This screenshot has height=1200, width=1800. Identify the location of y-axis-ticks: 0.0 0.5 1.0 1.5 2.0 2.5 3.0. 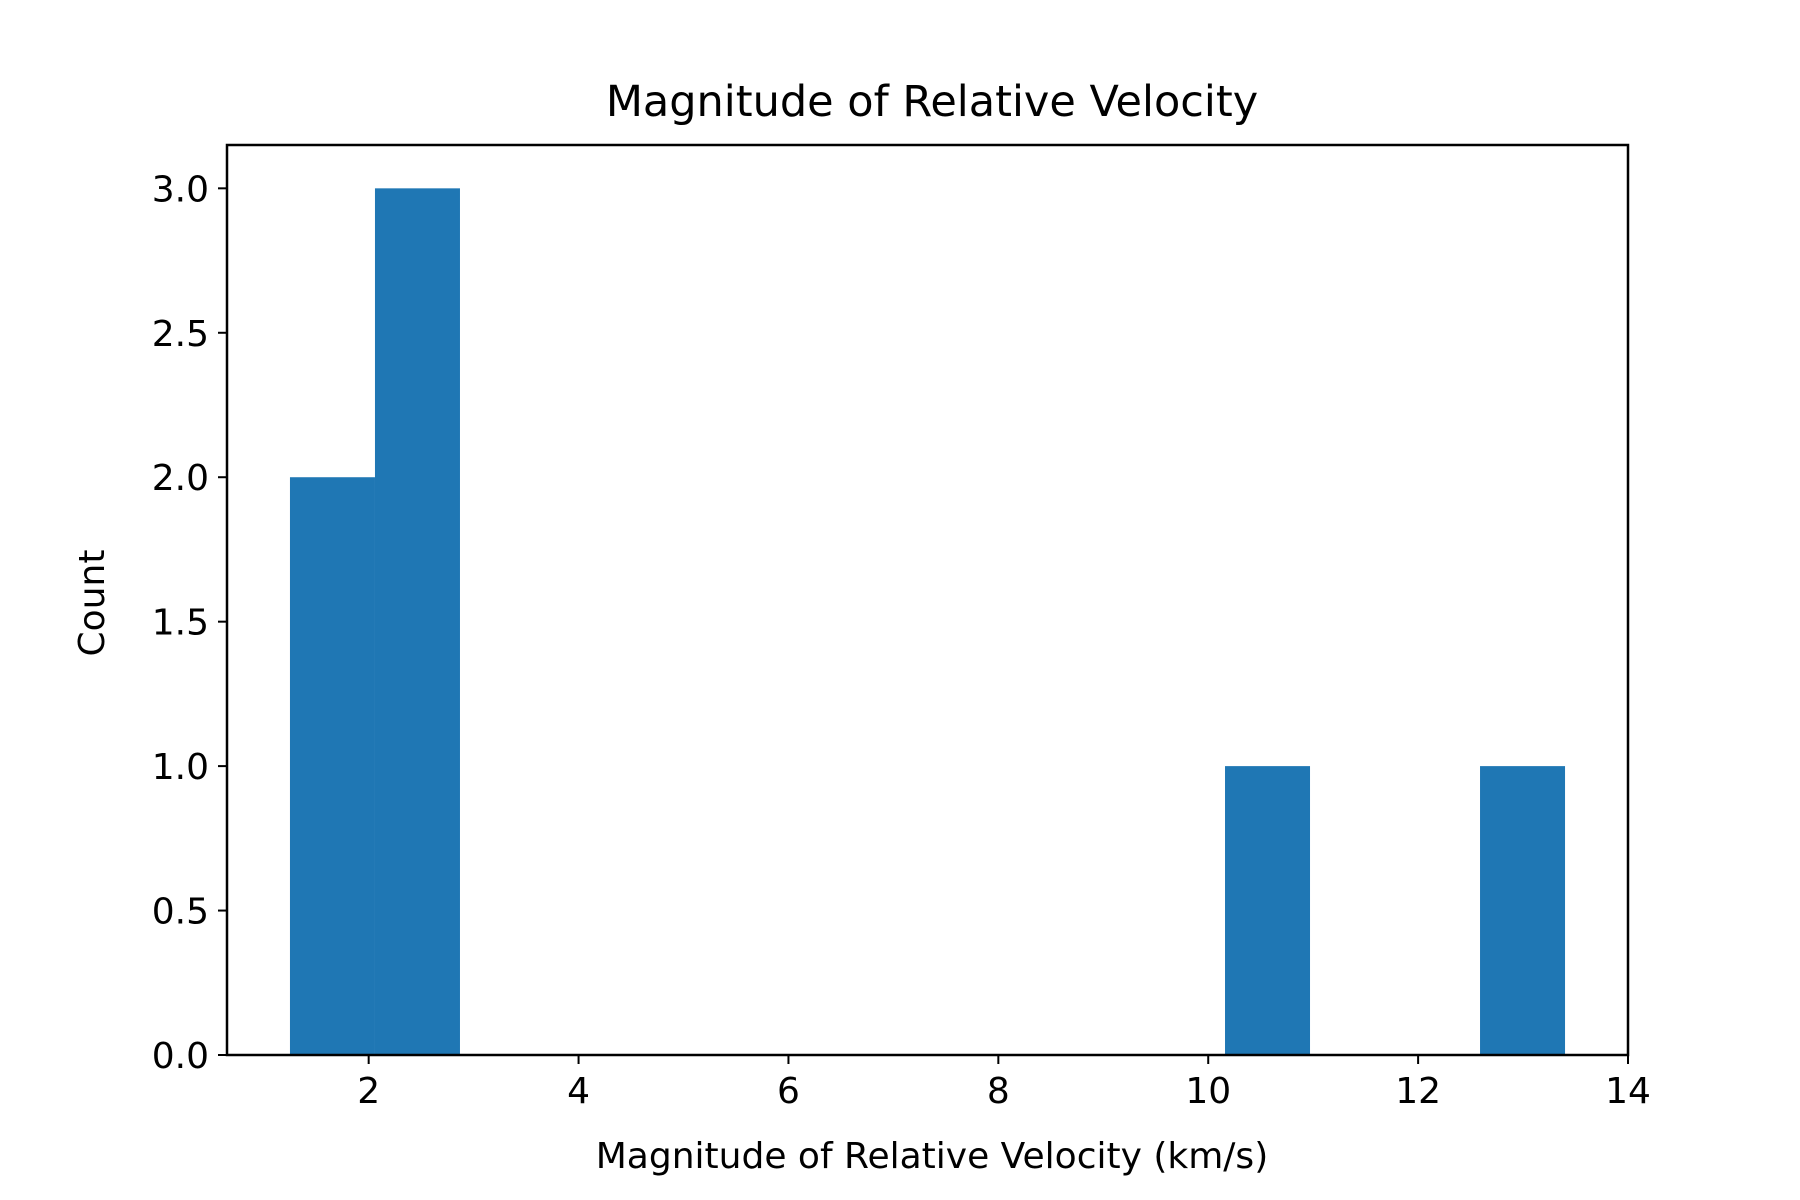
(189, 623).